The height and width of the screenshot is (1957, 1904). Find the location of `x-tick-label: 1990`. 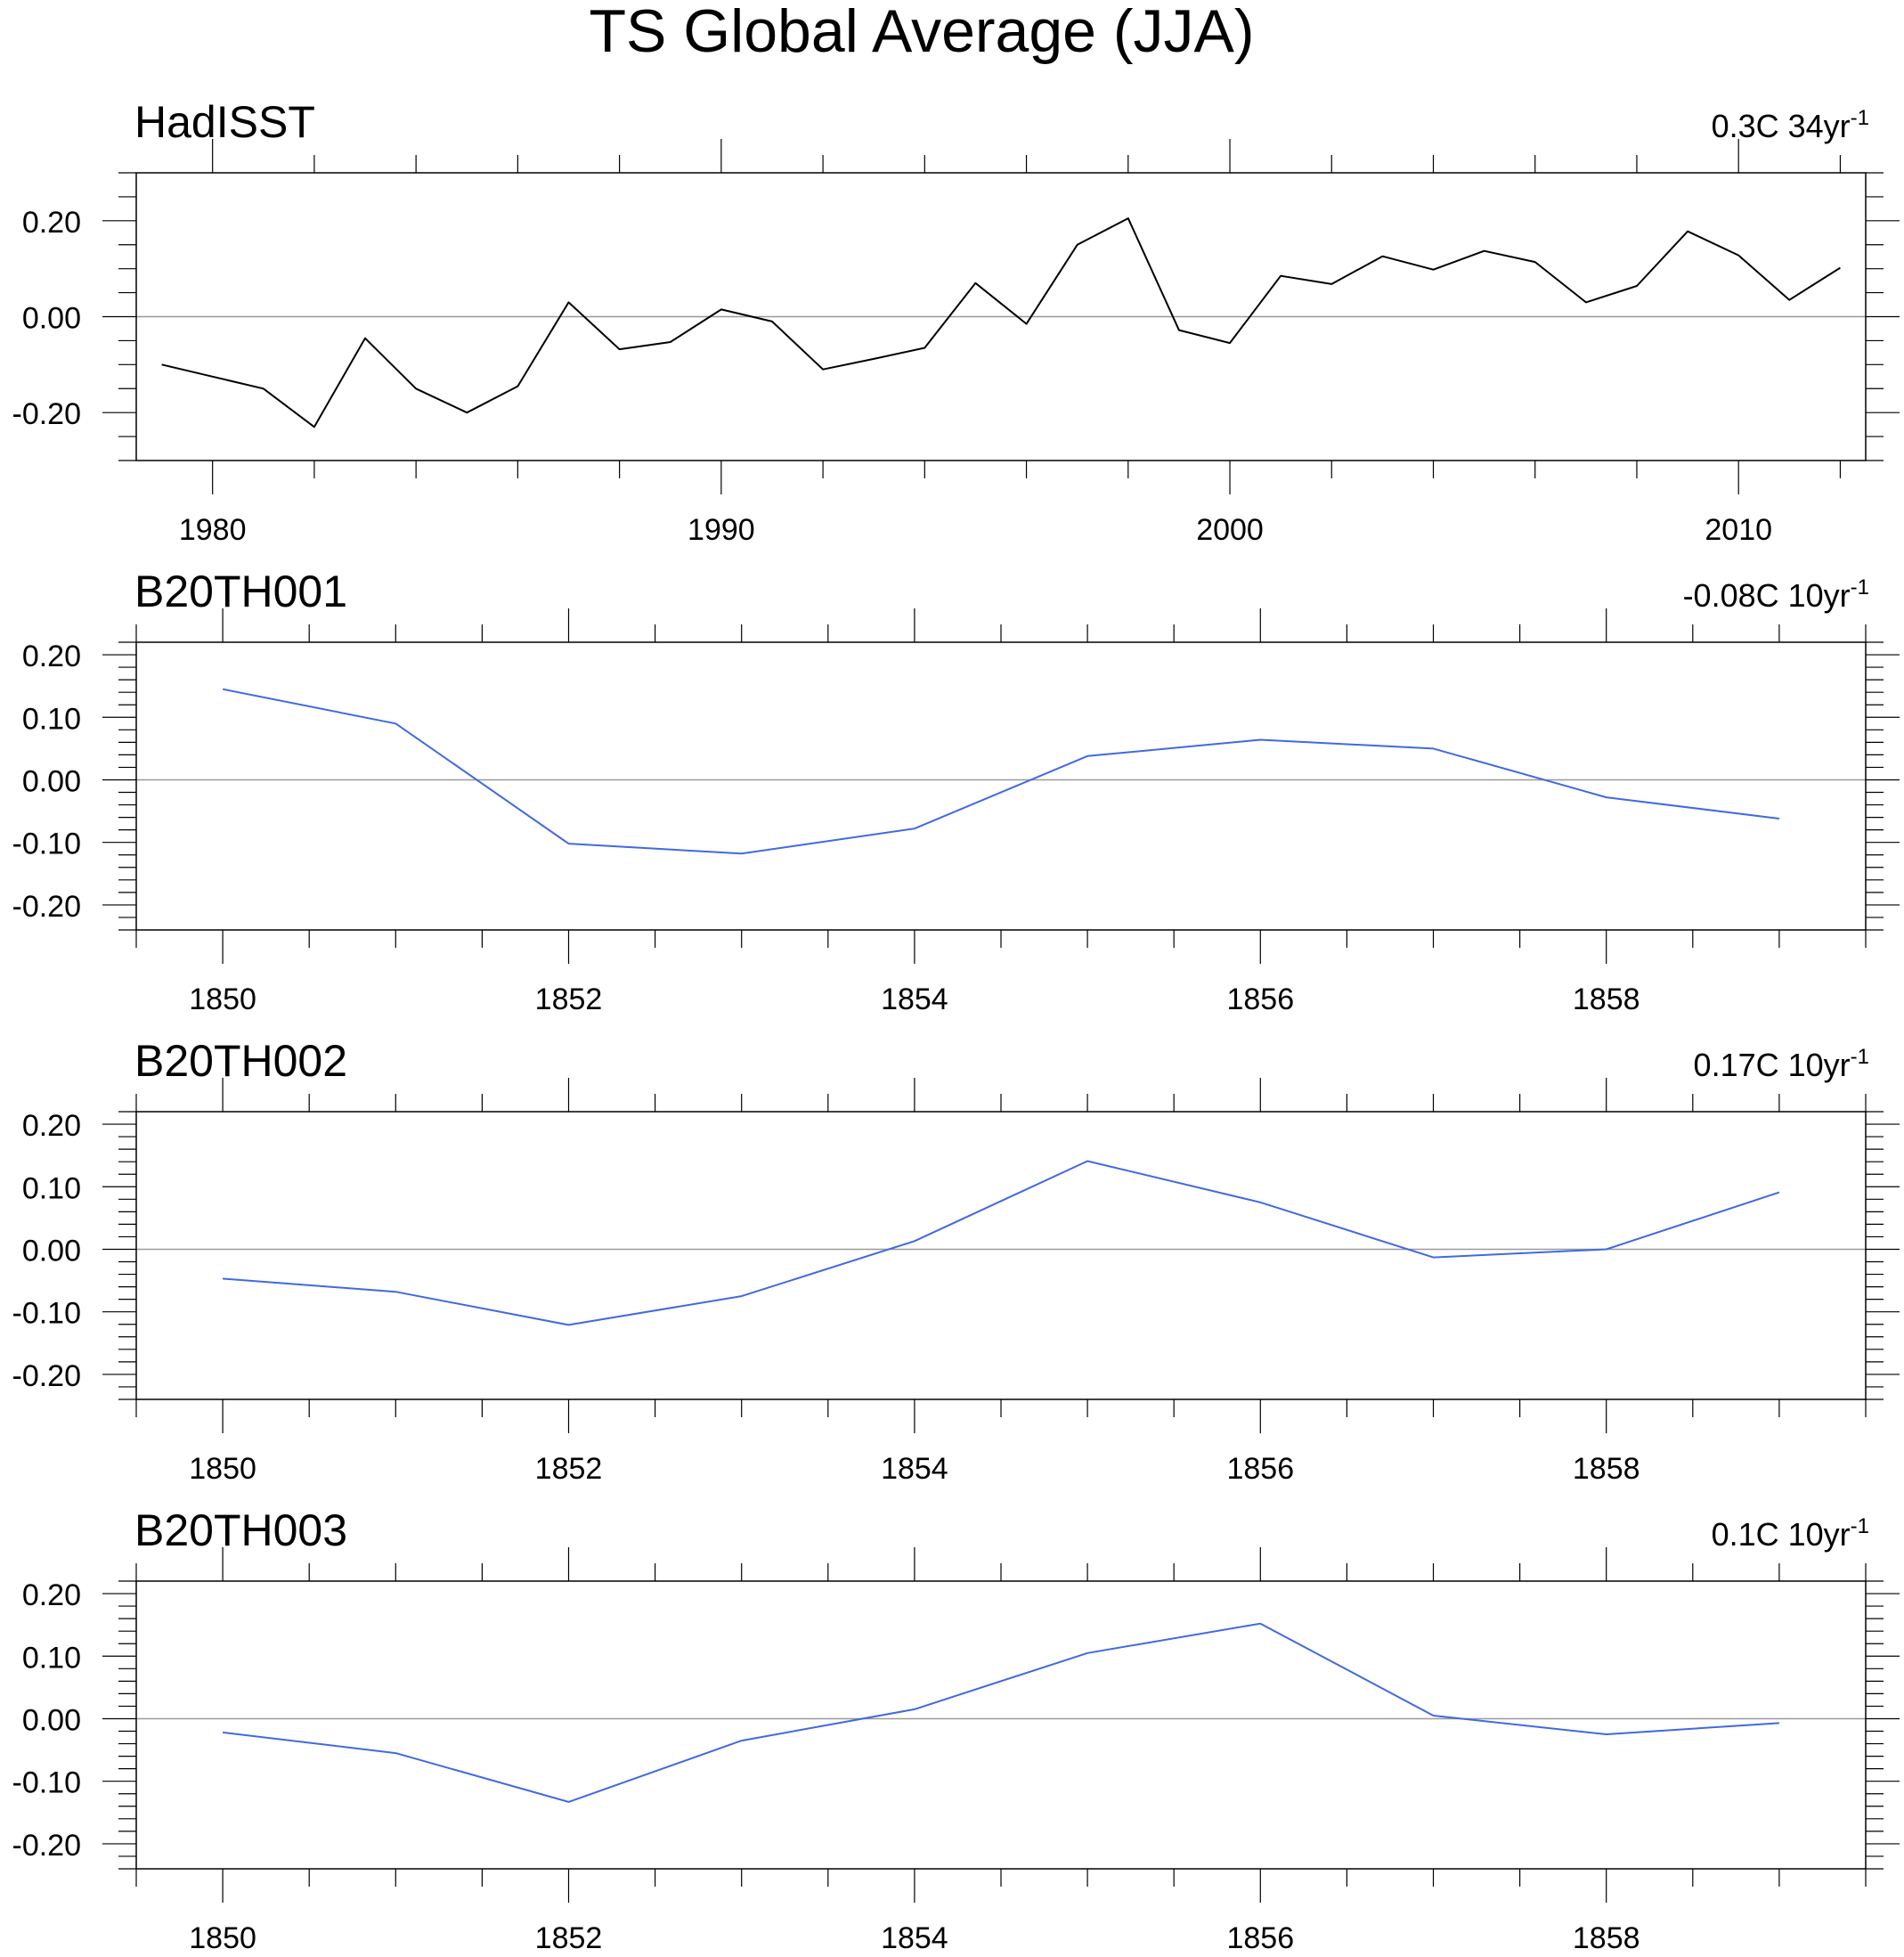

x-tick-label: 1990 is located at coordinates (721, 530).